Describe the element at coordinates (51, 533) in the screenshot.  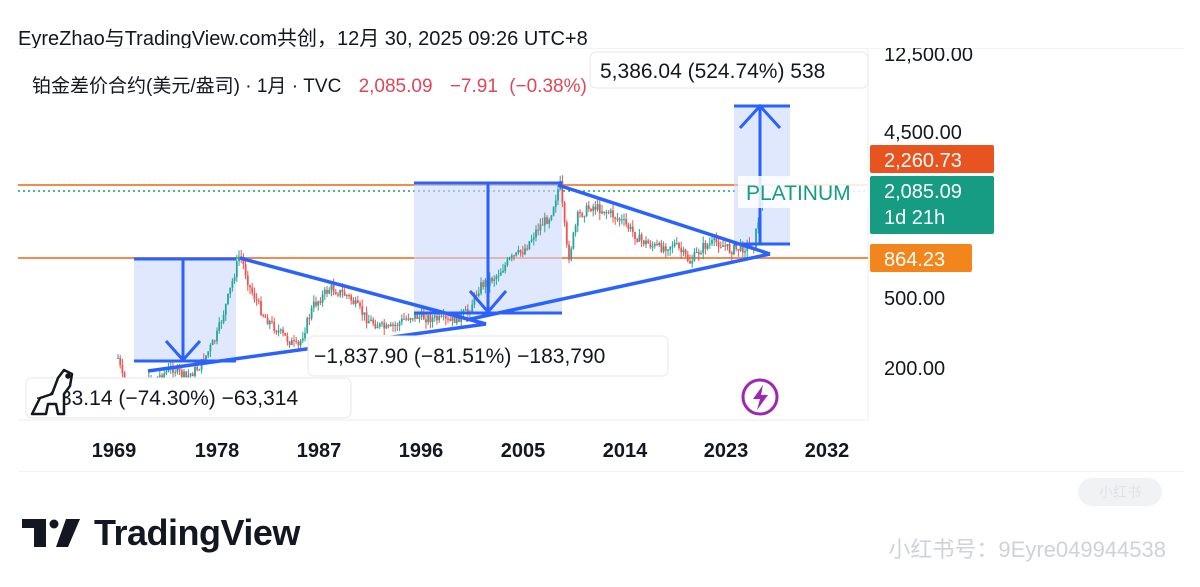
I see `tradingview-logo-icon` at that location.